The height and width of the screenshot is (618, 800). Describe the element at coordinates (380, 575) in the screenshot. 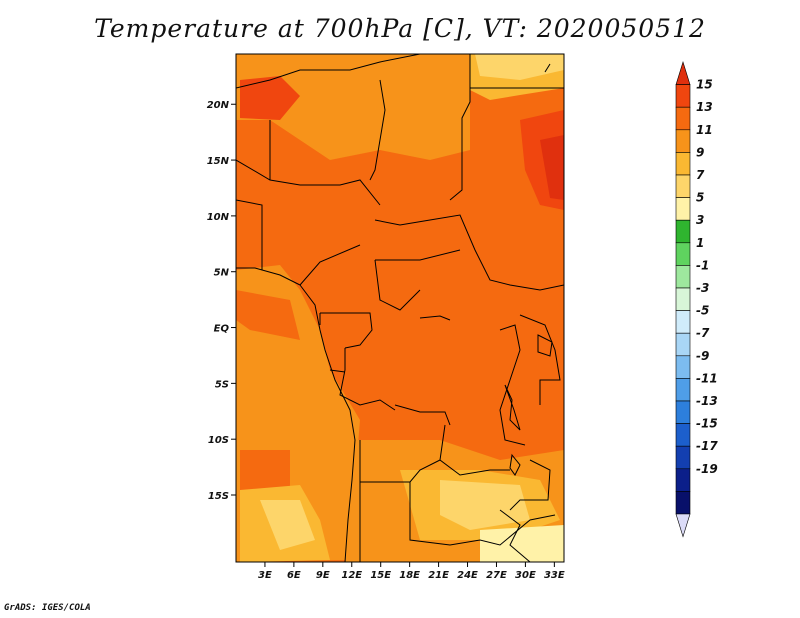

I see `lon-tick-label: 15E` at that location.